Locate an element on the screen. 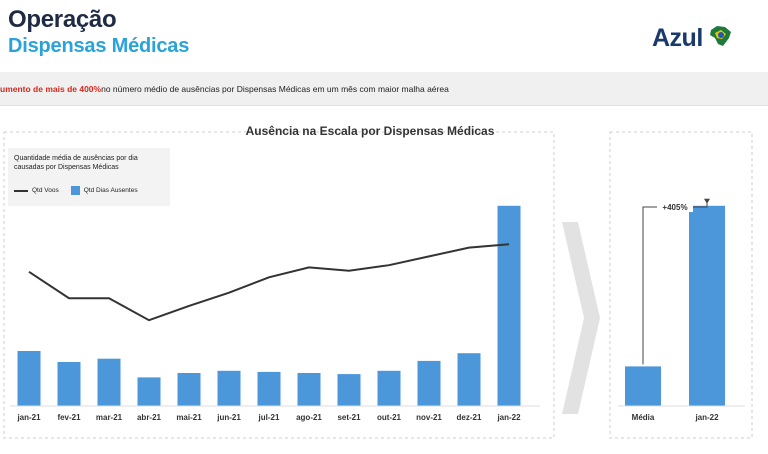  x-tick-label: jun-21 is located at coordinates (228, 417).